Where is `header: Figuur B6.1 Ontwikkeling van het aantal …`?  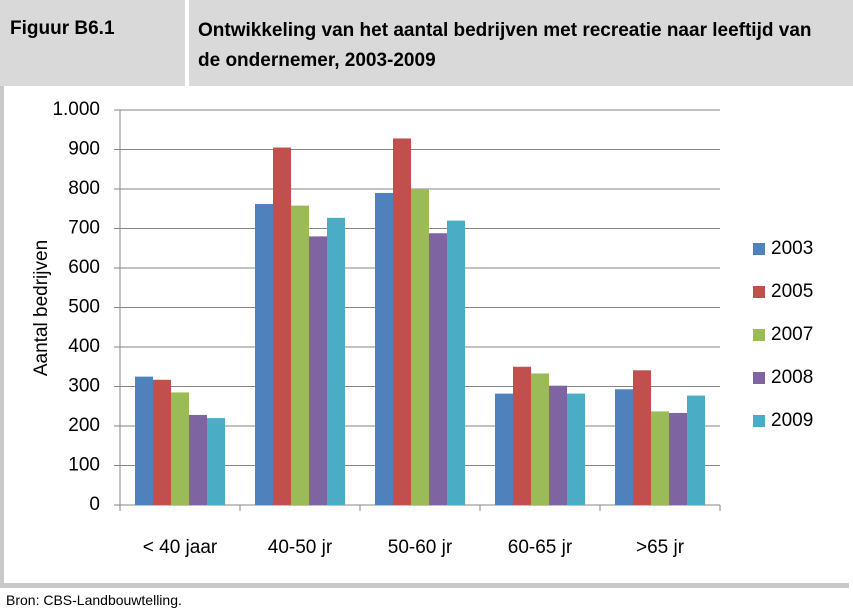 header: Figuur B6.1 Ontwikkeling van het aantal … is located at coordinates (426, 43).